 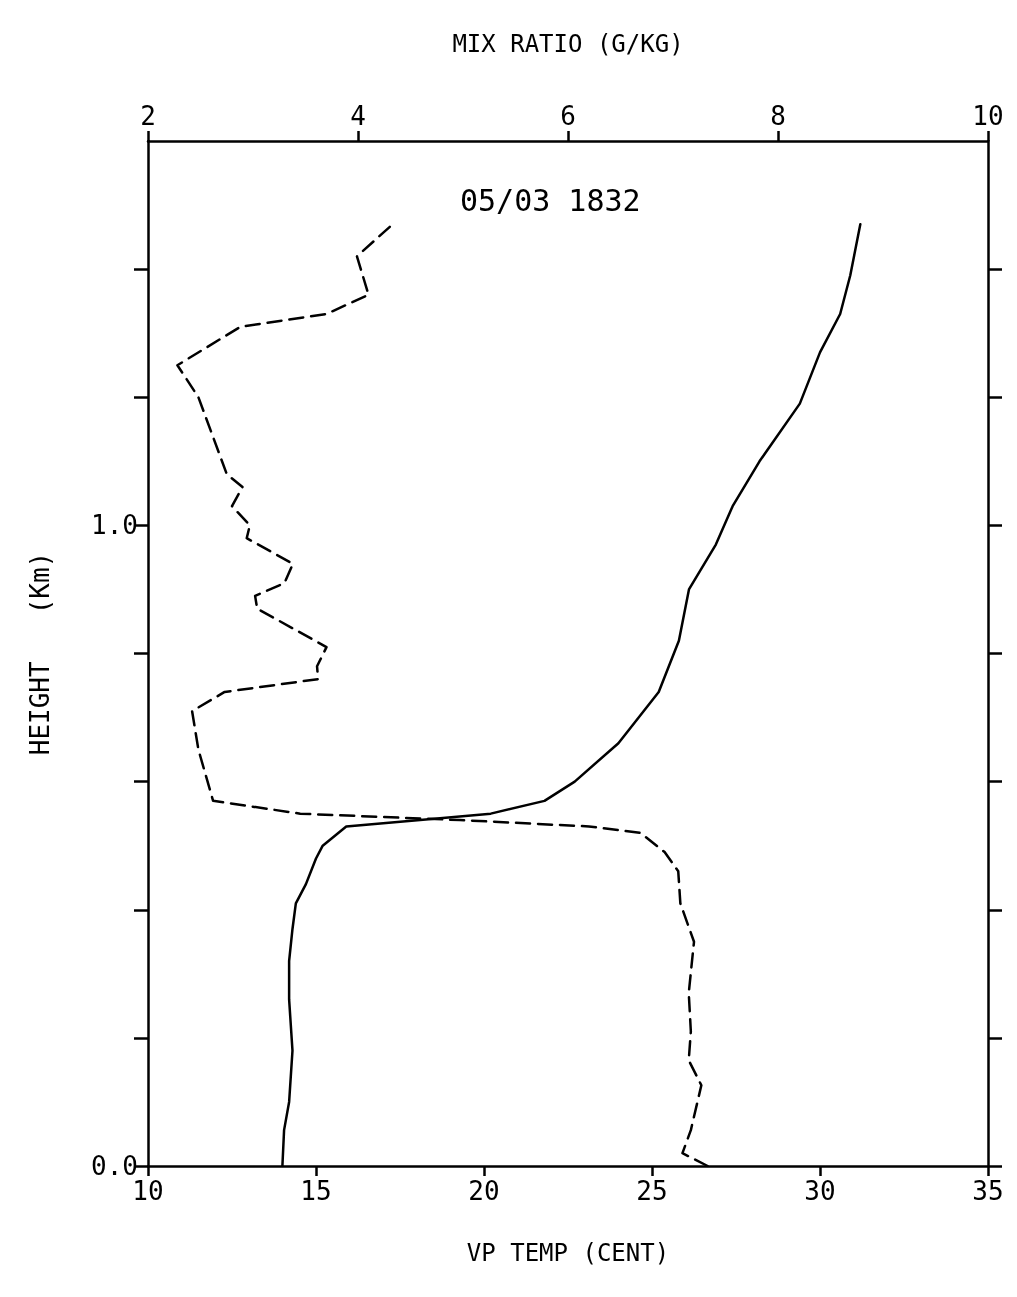 I want to click on x-tick-label: 30, so click(x=820, y=1191).